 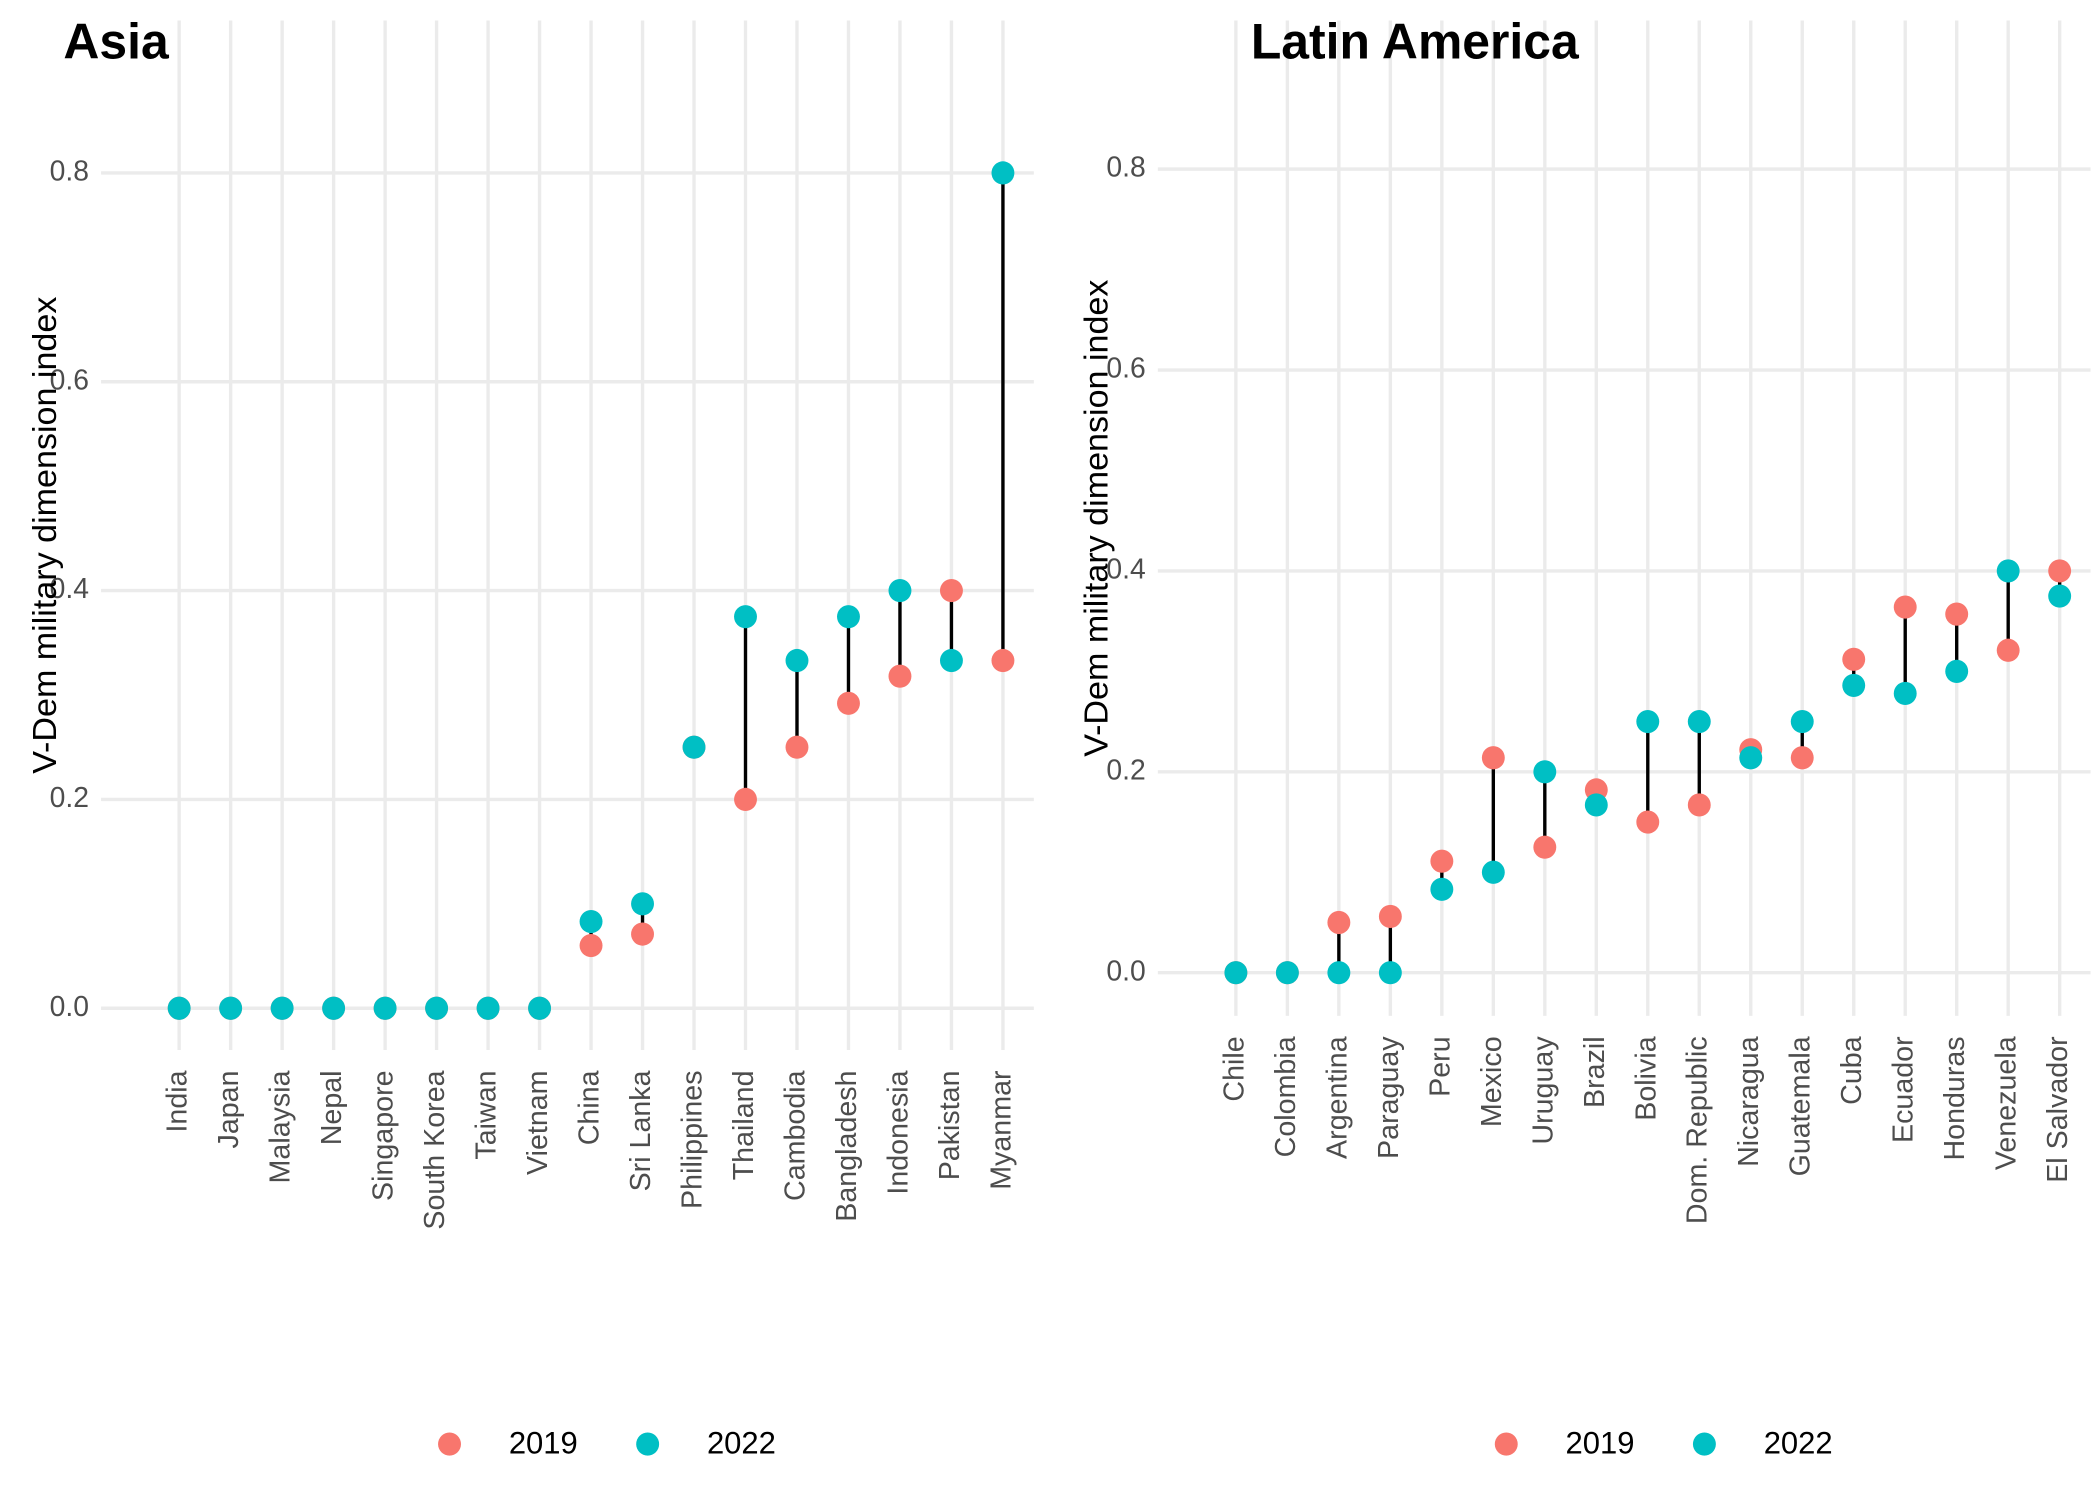 What do you see at coordinates (384, 1135) in the screenshot?
I see `x-tick-label: Singapore` at bounding box center [384, 1135].